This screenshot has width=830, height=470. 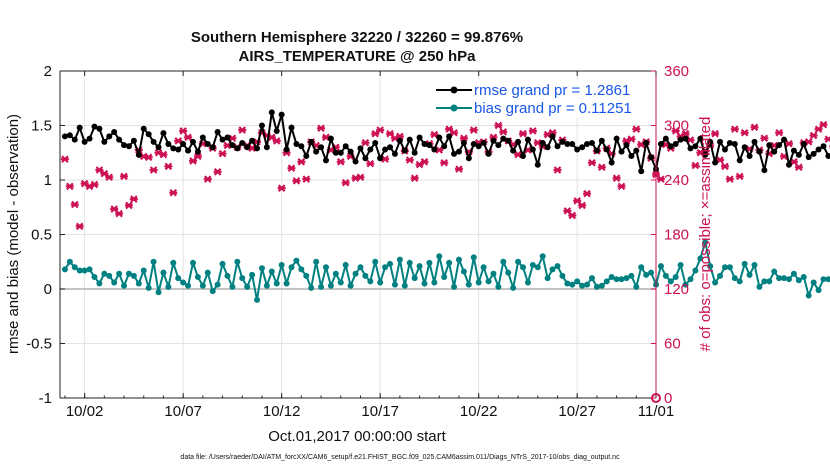 What do you see at coordinates (676, 289) in the screenshot?
I see `y-right-tick-label: 120` at bounding box center [676, 289].